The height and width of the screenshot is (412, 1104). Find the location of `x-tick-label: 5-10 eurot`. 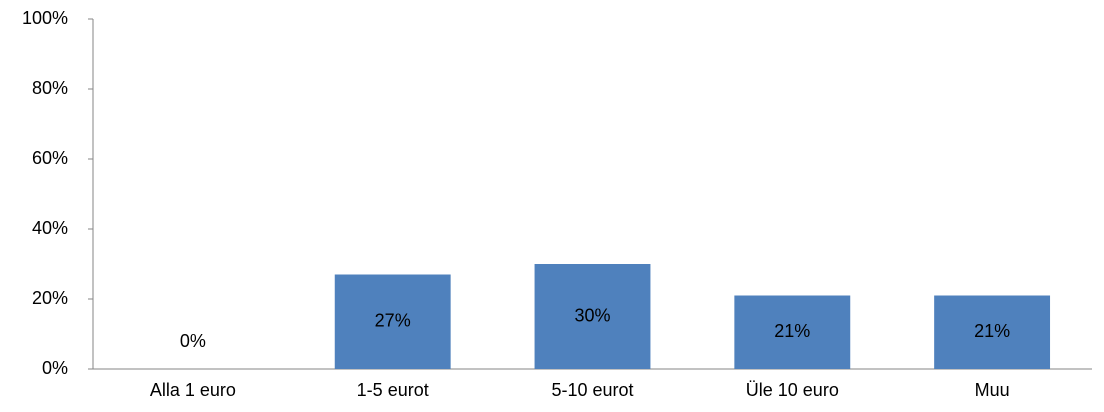

x-tick-label: 5-10 eurot is located at coordinates (592, 390).